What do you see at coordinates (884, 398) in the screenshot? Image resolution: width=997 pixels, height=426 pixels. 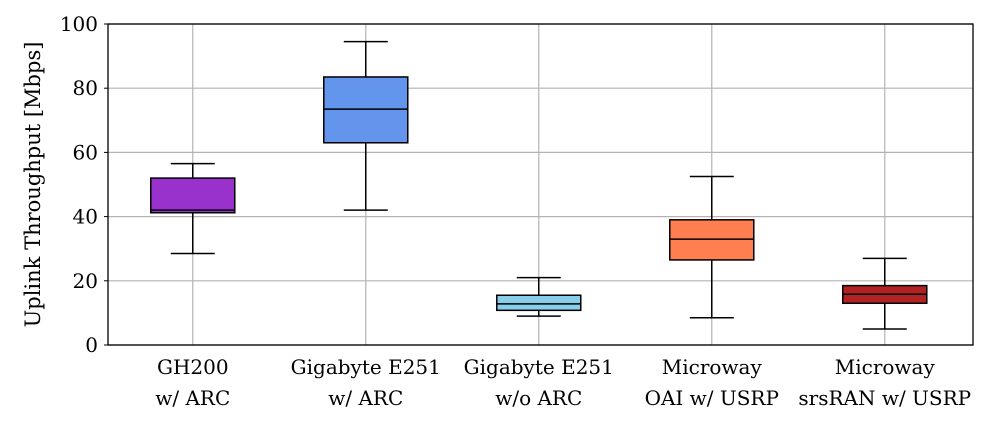 I see `x-tick-label: srsRAN w/ USRP` at bounding box center [884, 398].